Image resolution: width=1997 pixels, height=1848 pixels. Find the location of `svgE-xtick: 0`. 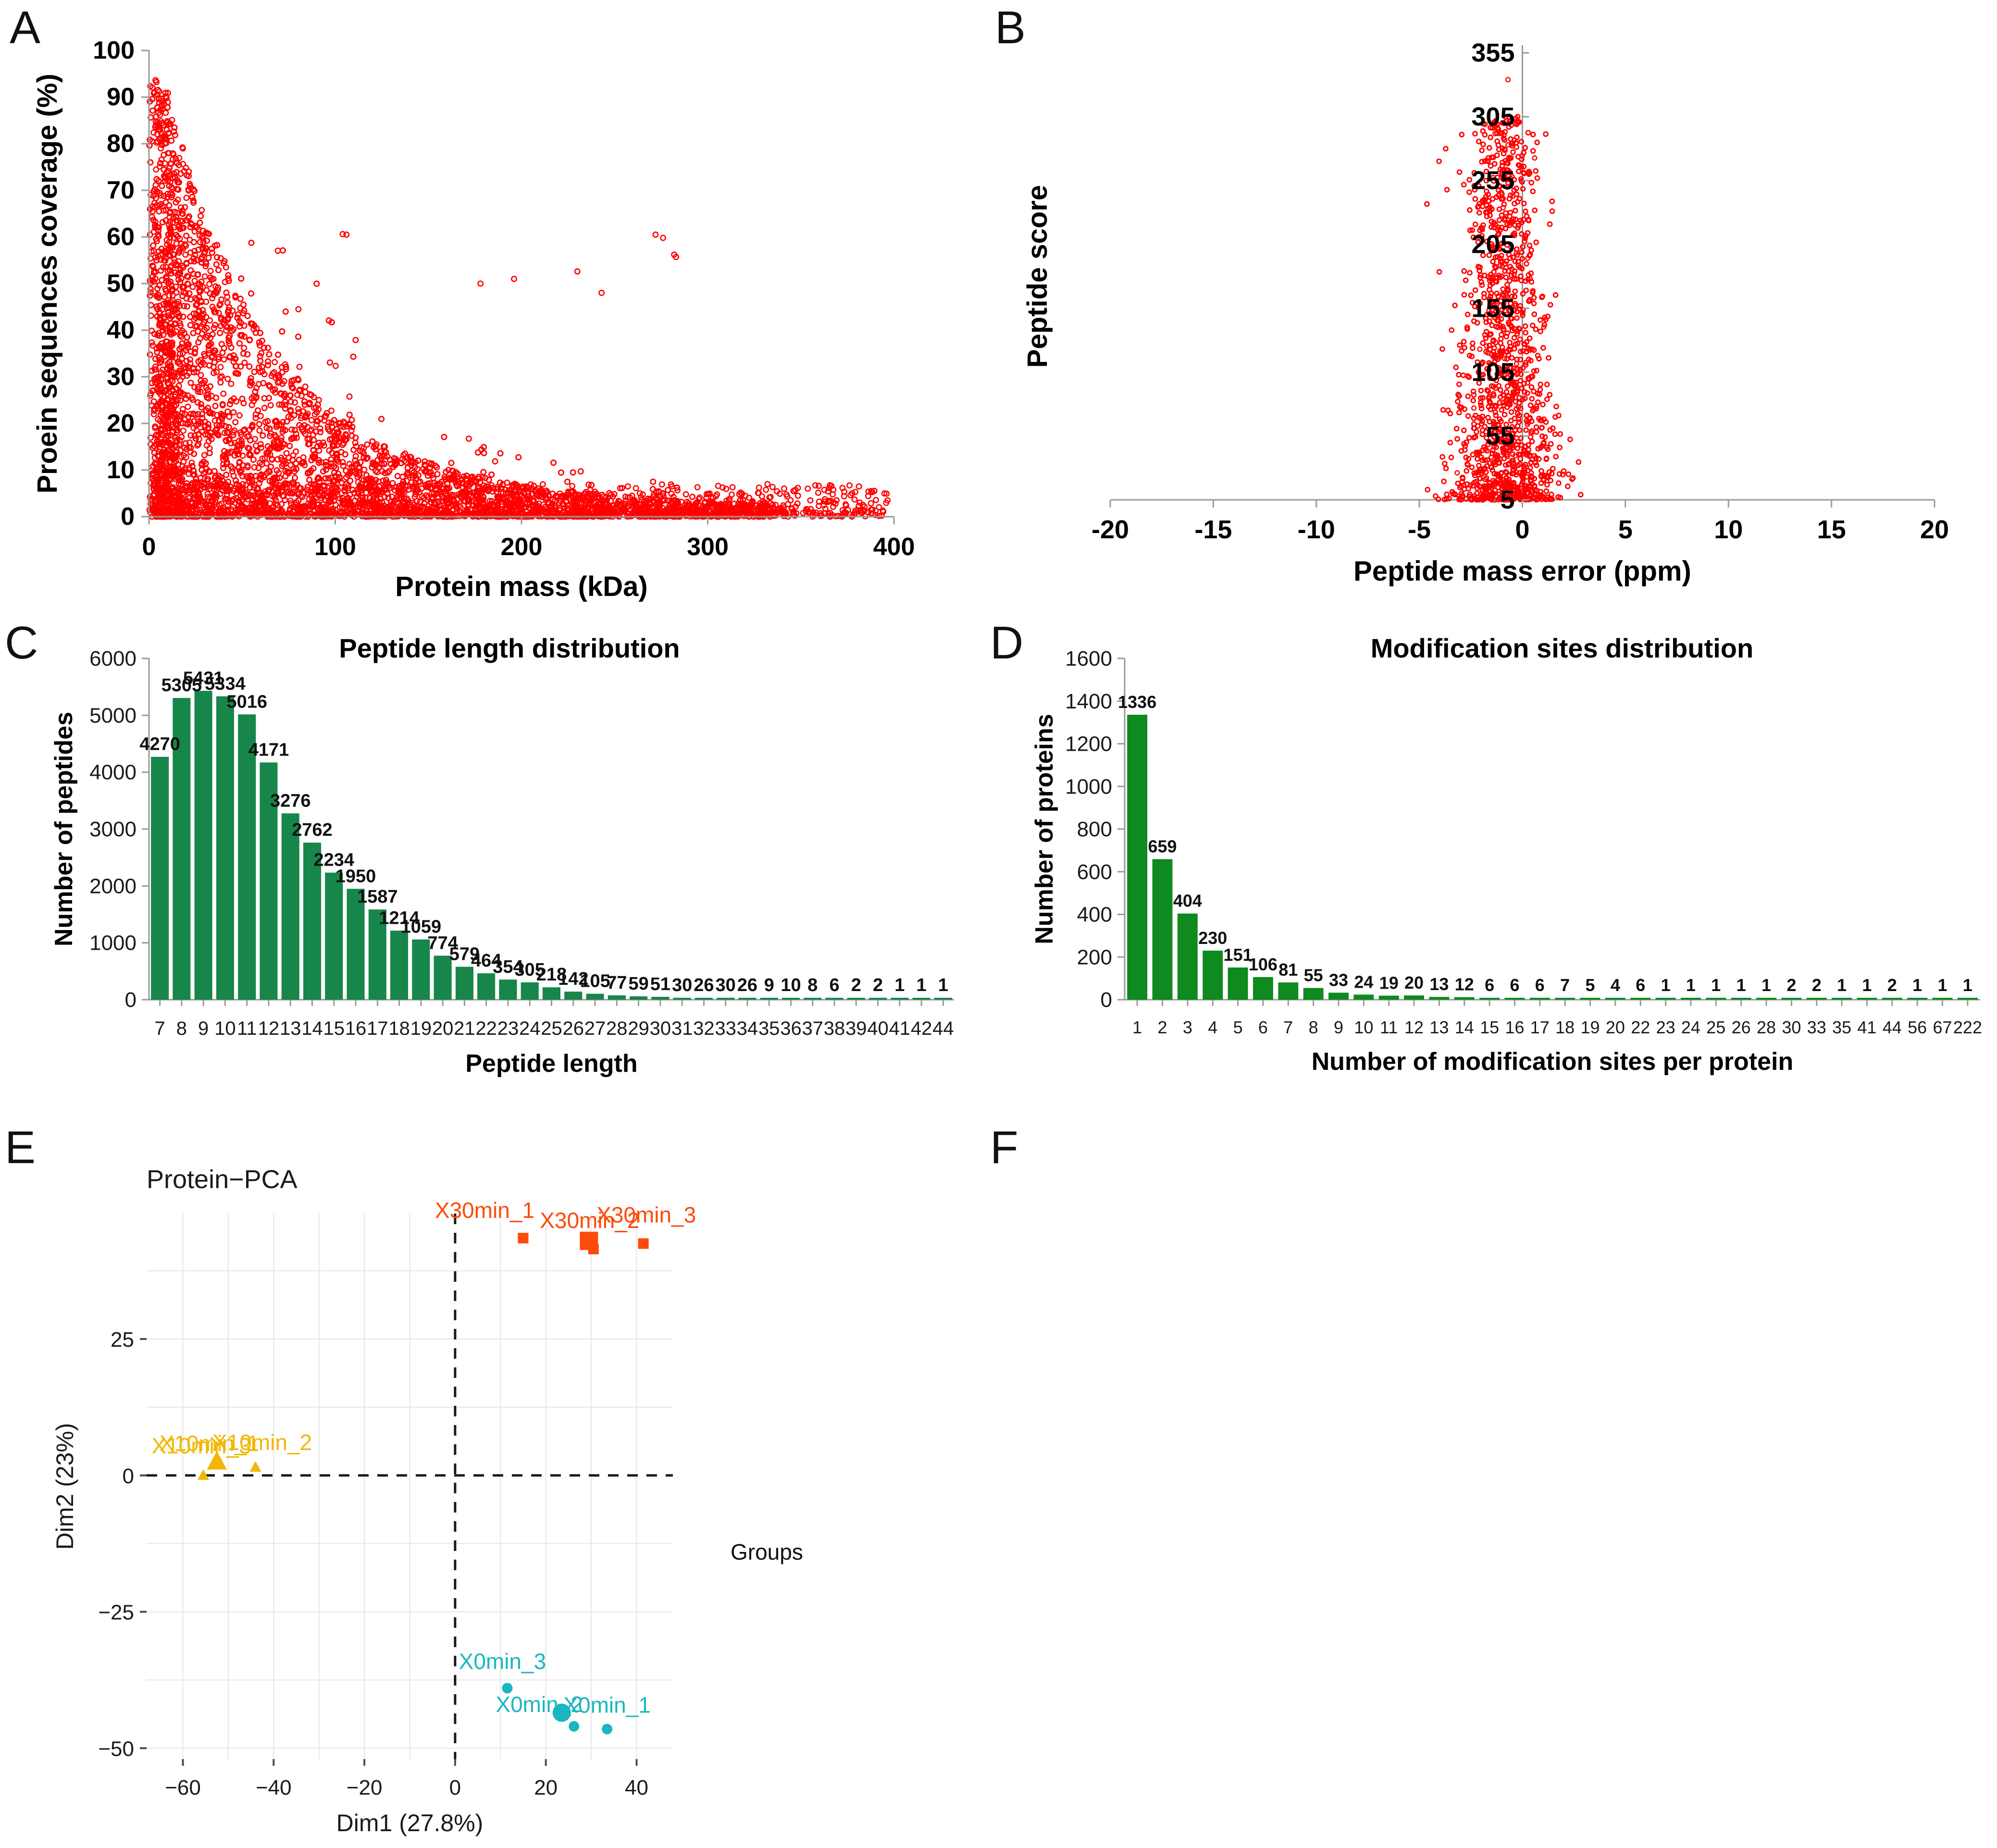

svgE-xtick: 0 is located at coordinates (455, 1788).